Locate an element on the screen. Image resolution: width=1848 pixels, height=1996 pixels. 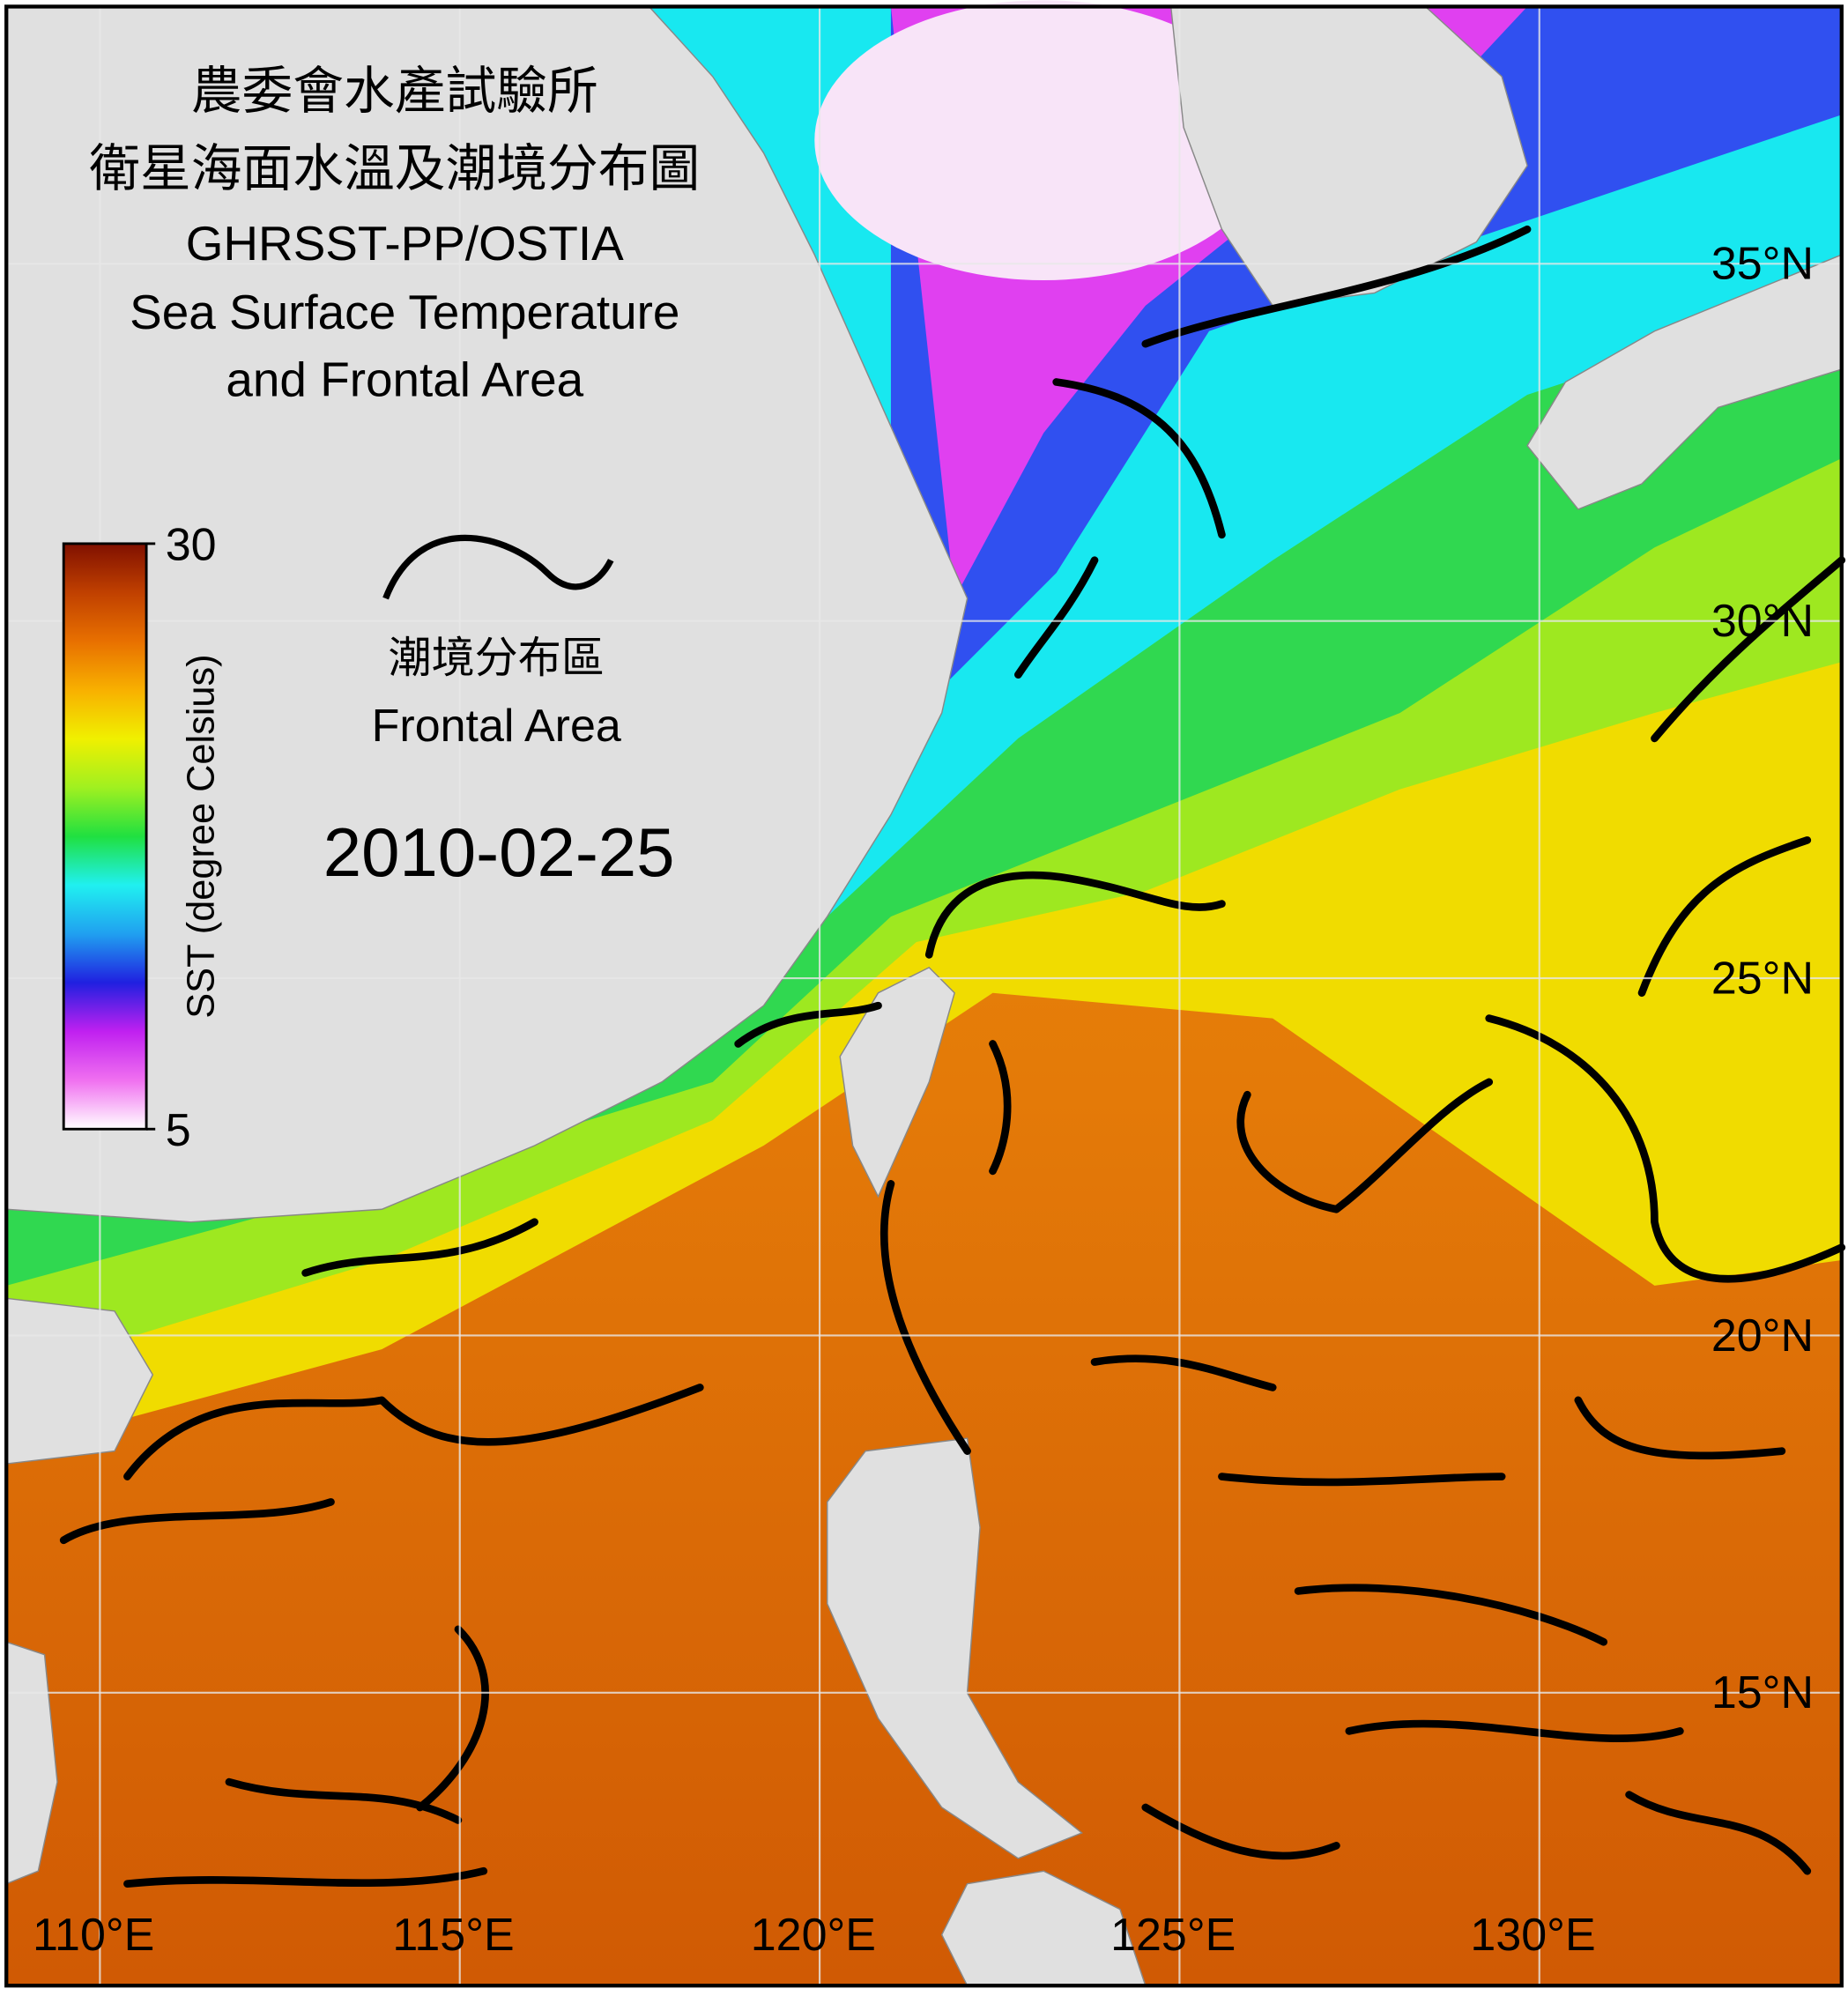
title-line: 農委會水產試驗所 is located at coordinates (395, 91).